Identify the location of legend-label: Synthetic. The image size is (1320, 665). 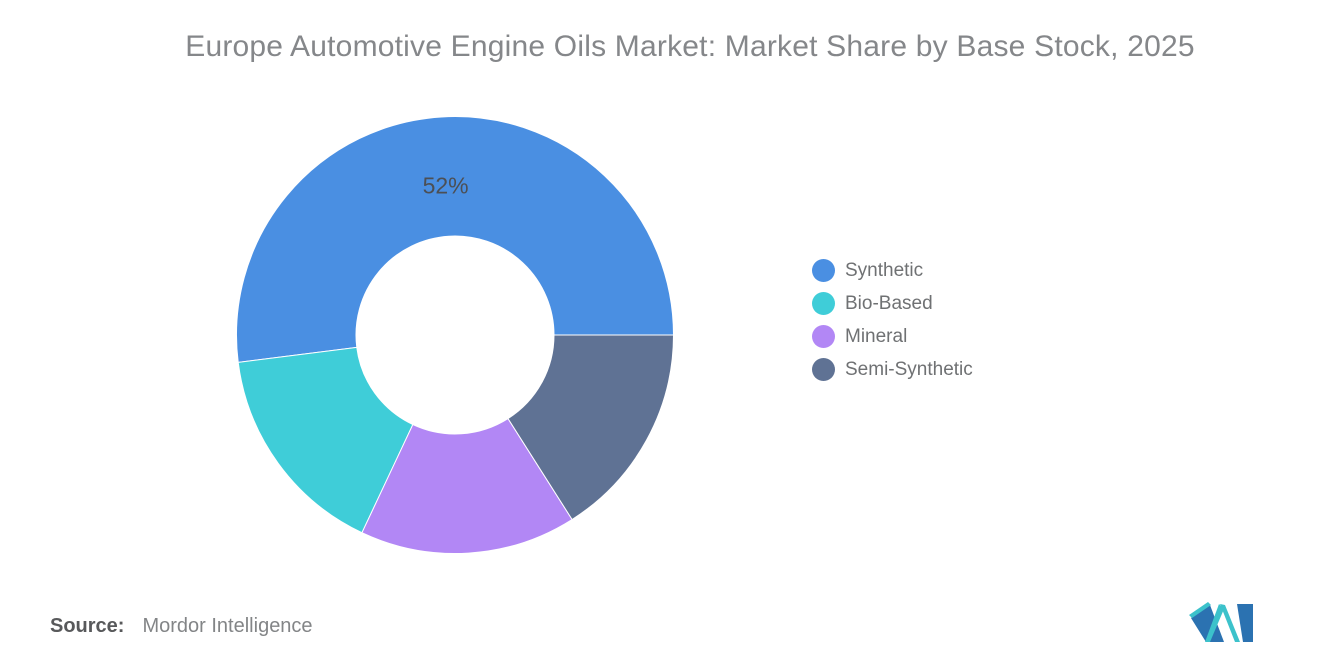
(884, 270).